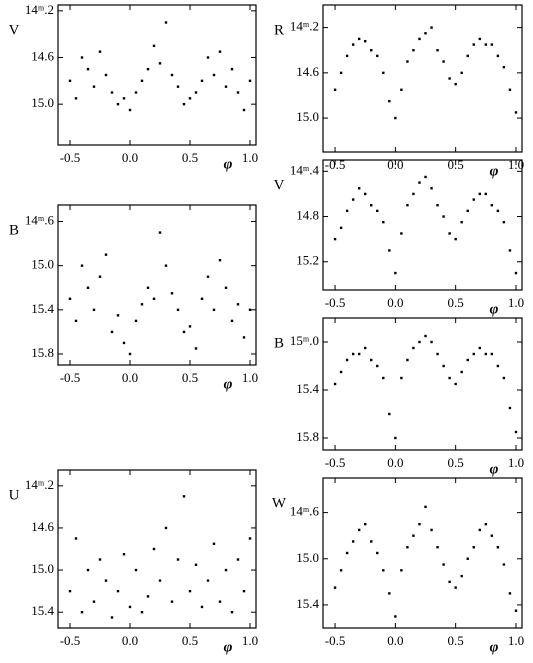 The width and height of the screenshot is (533, 663). I want to click on y-tick-label: 15ᵐ.0, so click(304, 340).